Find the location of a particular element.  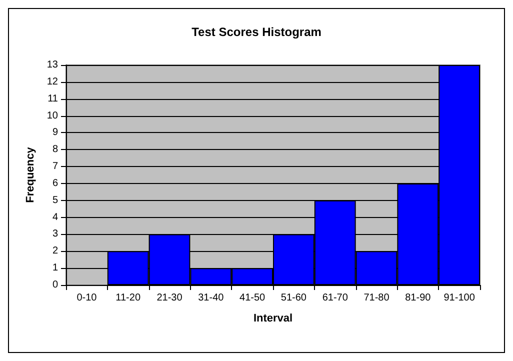

y-tick-label: 9 is located at coordinates (55, 132).